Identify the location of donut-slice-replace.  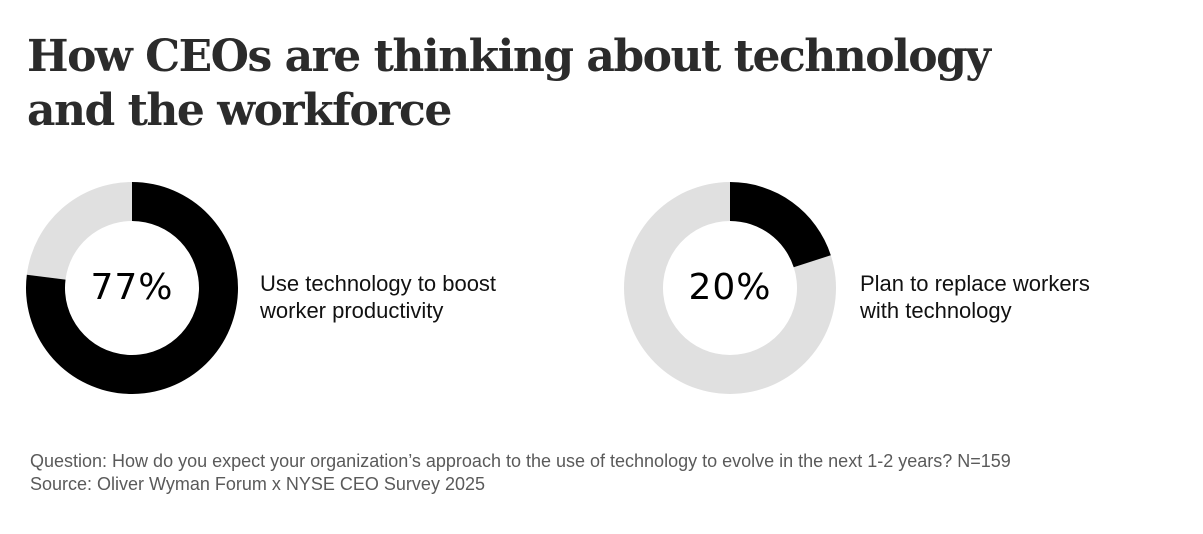
(780, 225).